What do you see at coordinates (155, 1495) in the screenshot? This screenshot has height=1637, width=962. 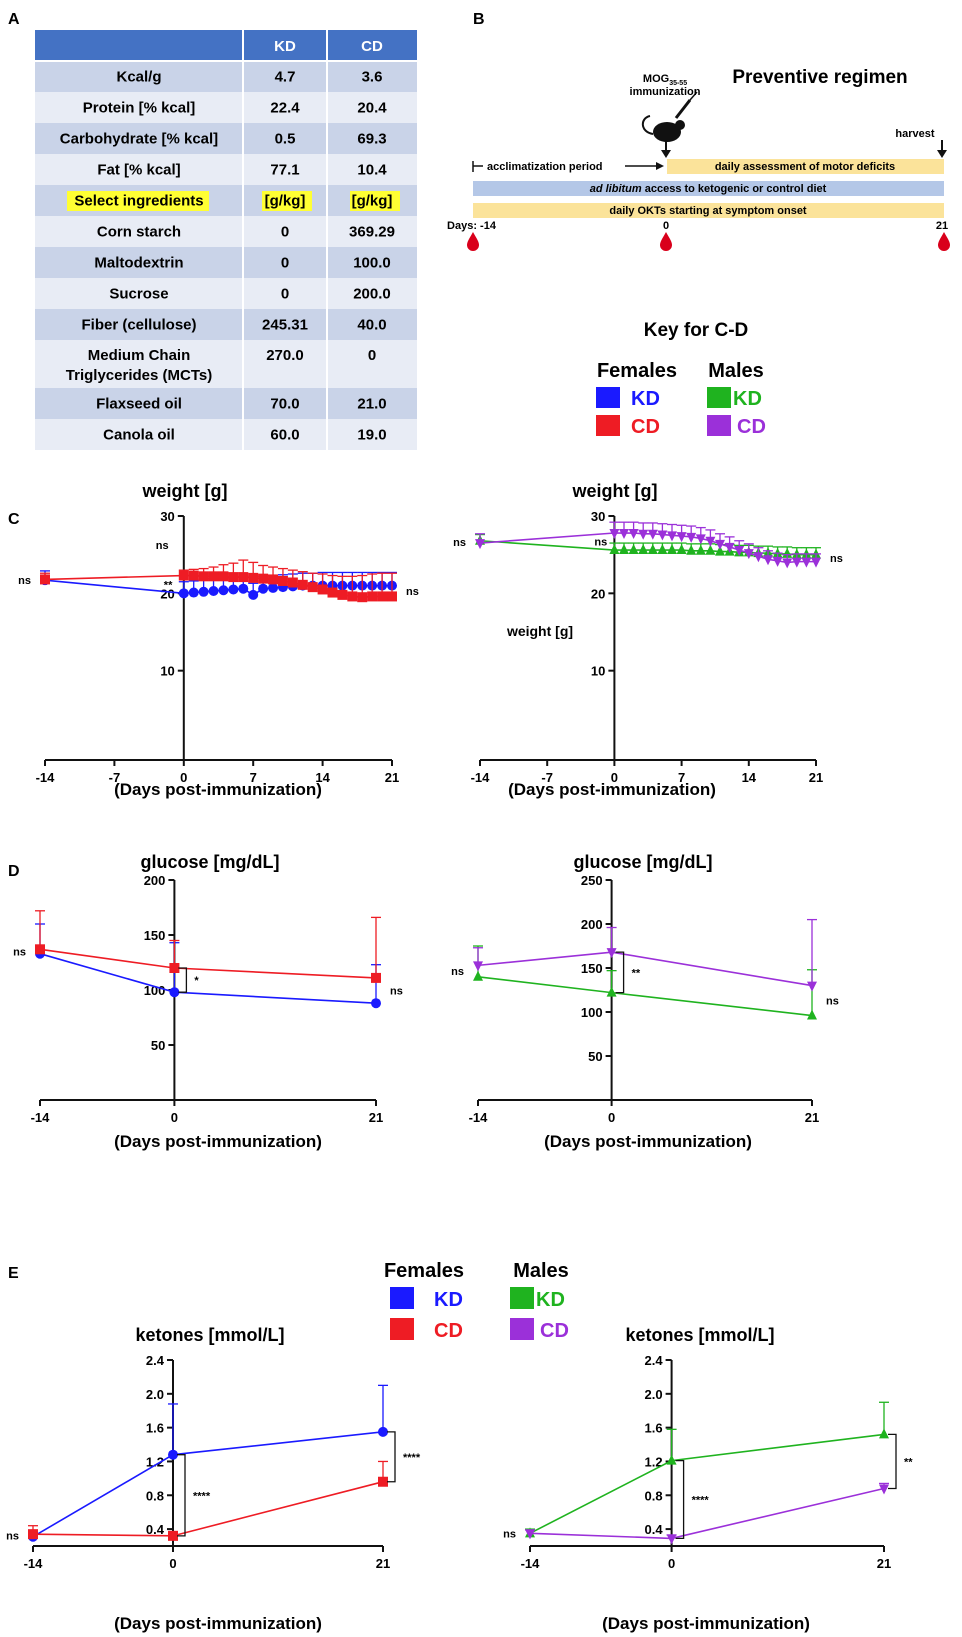 I see `y-tick-label: 0.8` at bounding box center [155, 1495].